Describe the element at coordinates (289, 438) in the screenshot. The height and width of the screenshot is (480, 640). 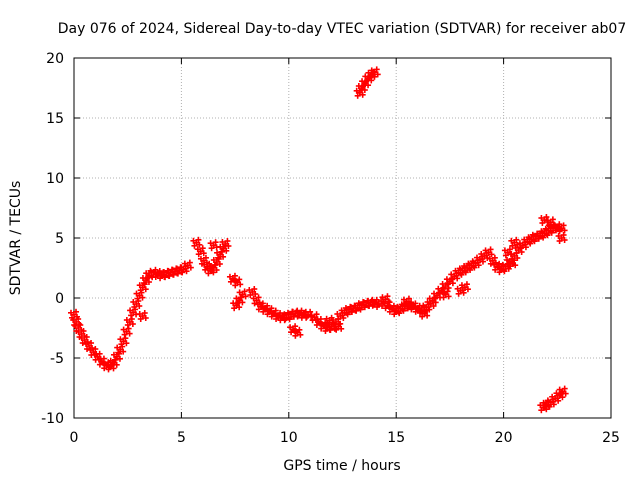
I see `x-tick-label: 10` at that location.